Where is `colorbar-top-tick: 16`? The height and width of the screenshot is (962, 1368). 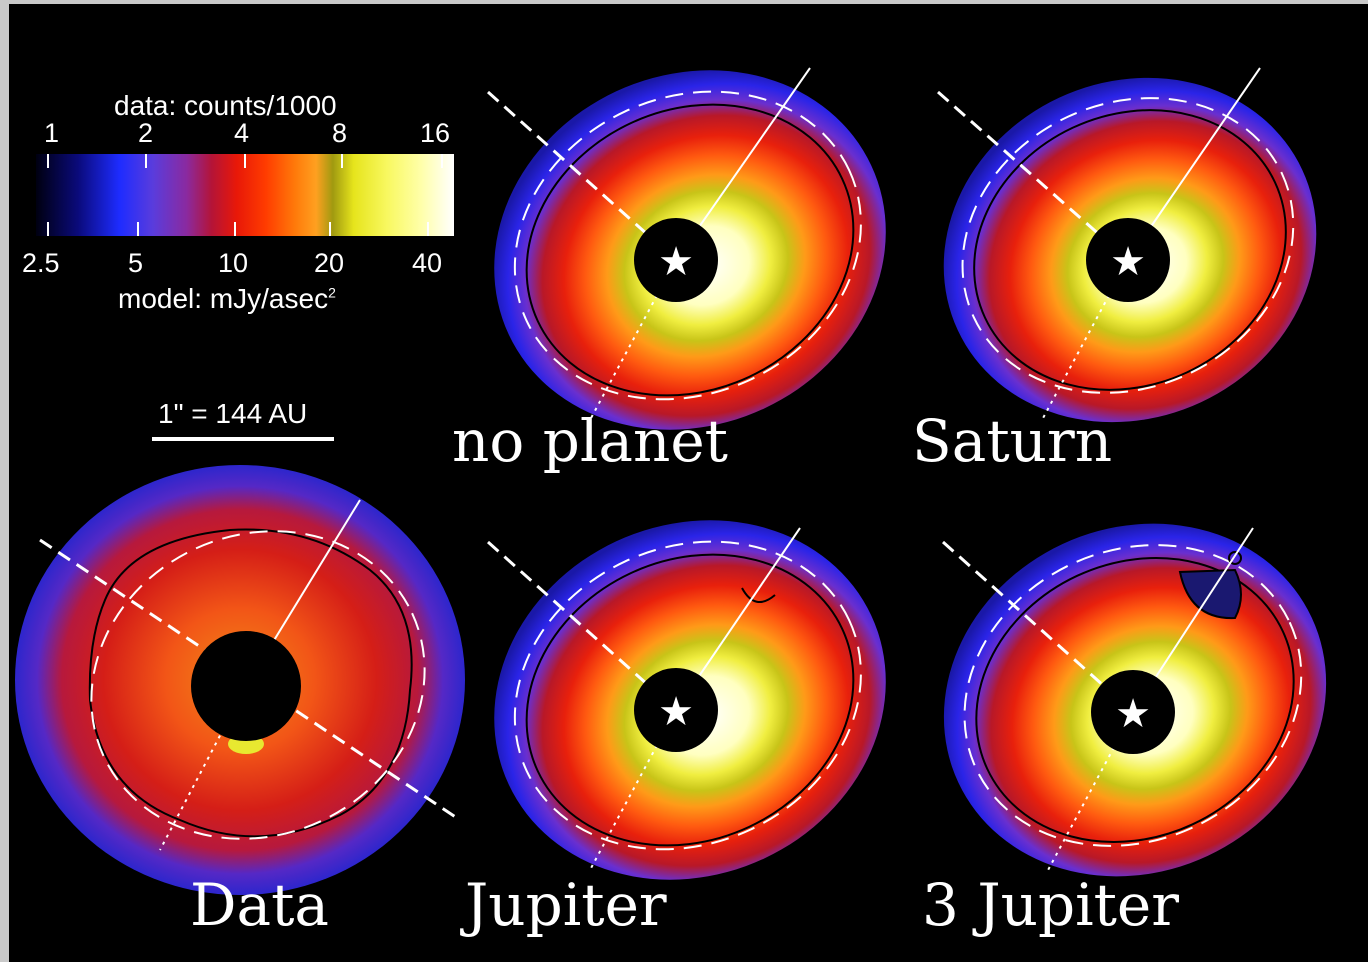
colorbar-top-tick: 16 is located at coordinates (435, 133).